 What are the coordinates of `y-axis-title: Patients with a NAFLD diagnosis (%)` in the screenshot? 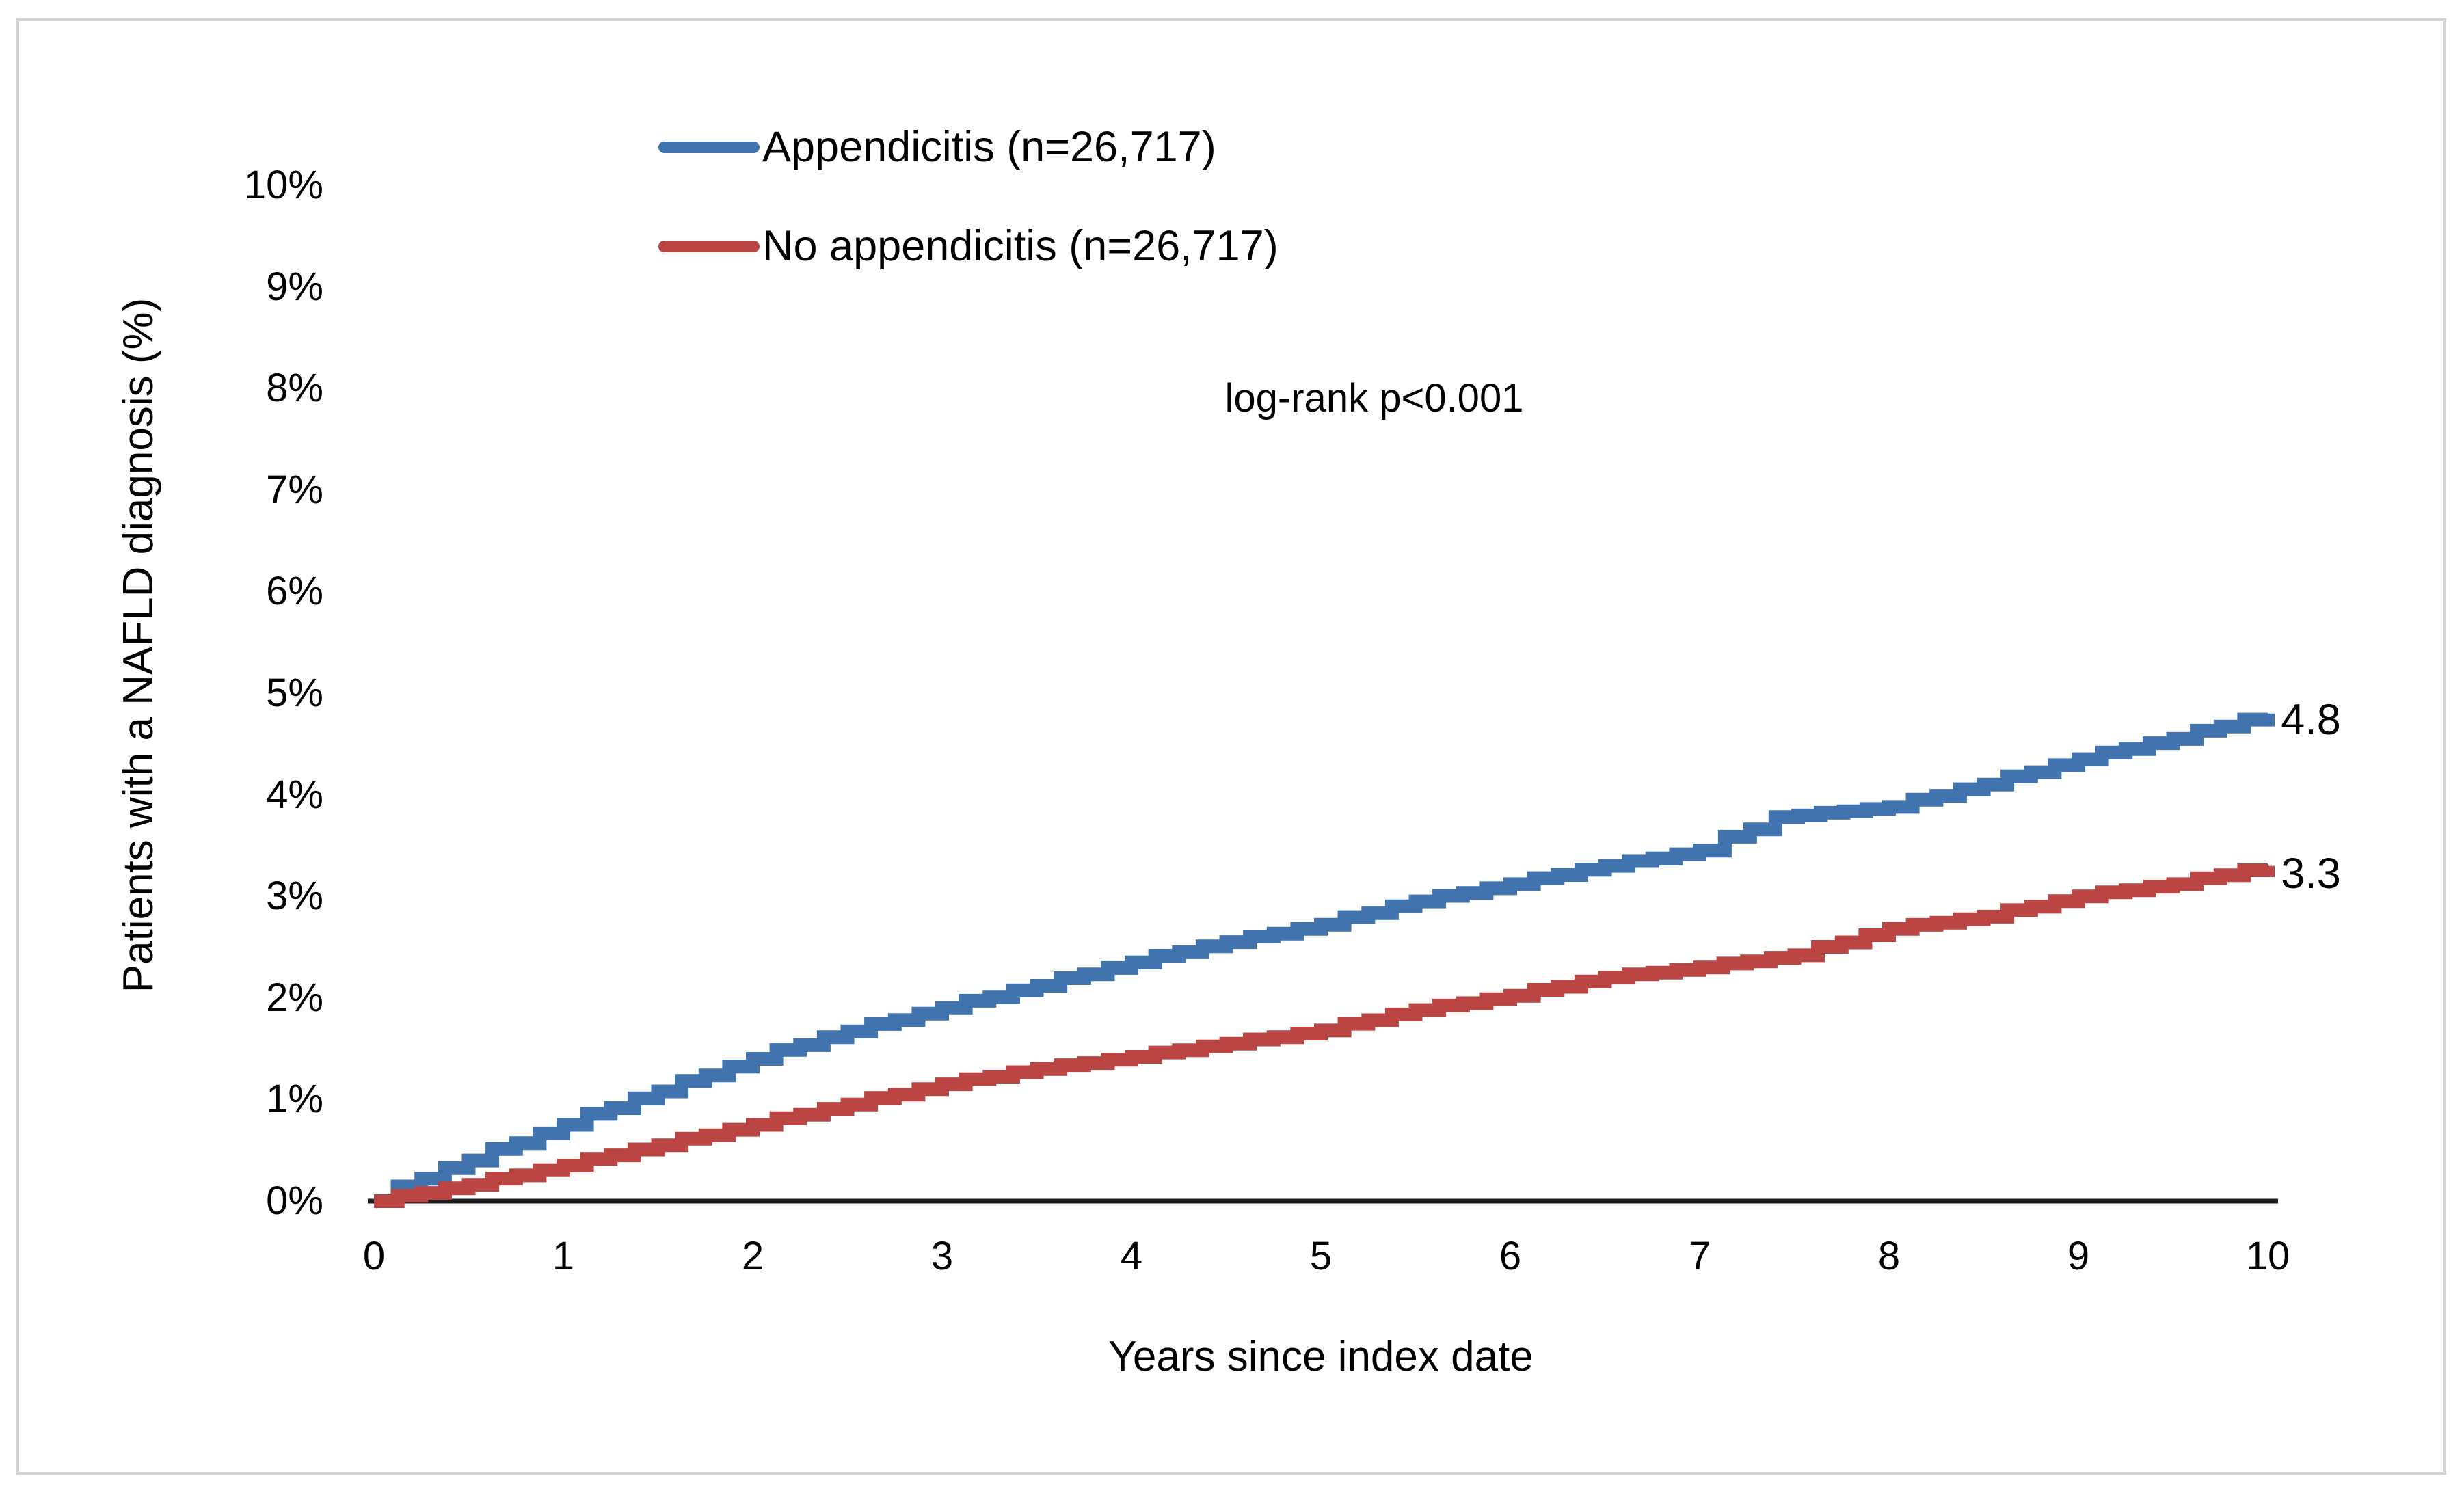 It's located at (138, 645).